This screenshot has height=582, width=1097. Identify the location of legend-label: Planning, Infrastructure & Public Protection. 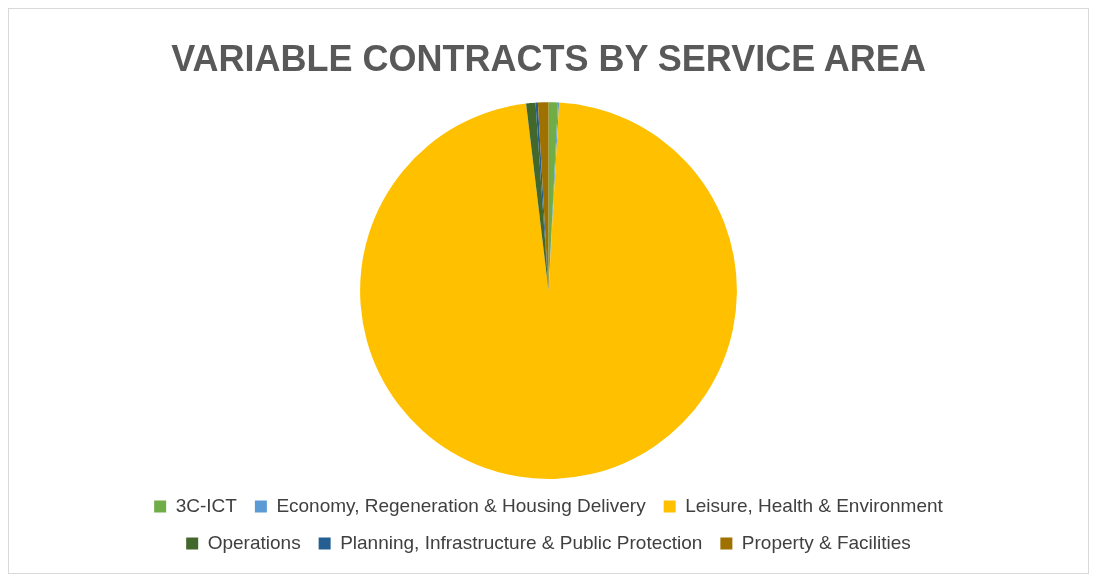
(521, 542).